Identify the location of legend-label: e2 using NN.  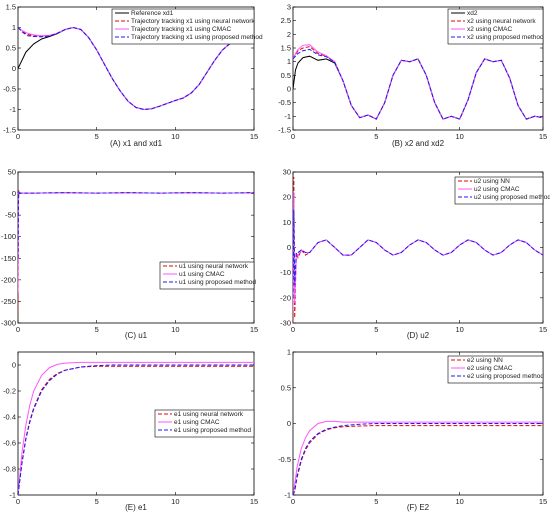
(485, 360).